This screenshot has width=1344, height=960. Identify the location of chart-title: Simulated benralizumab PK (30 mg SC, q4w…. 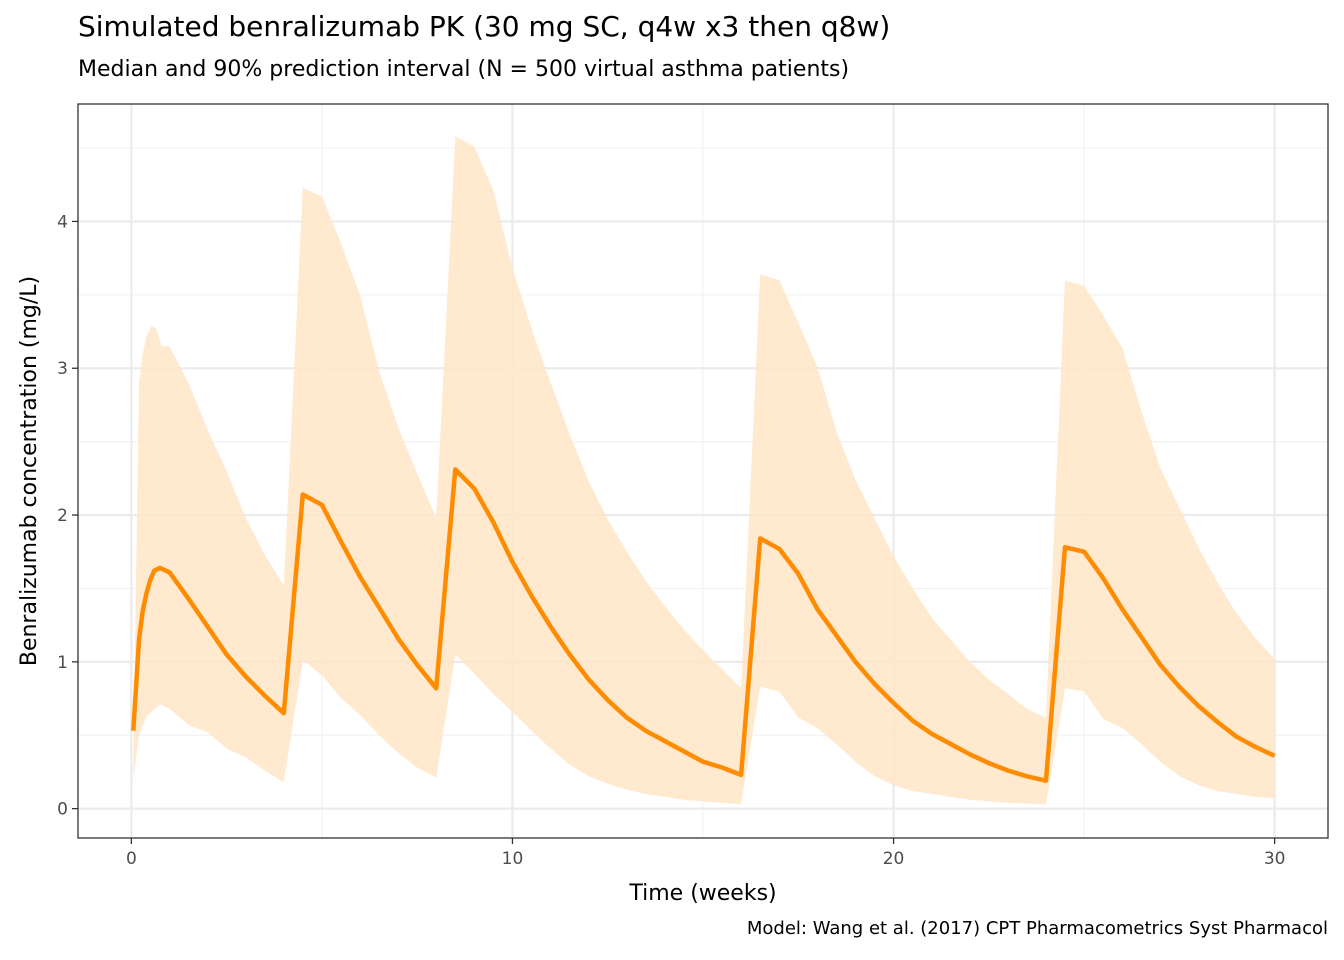
(484, 26).